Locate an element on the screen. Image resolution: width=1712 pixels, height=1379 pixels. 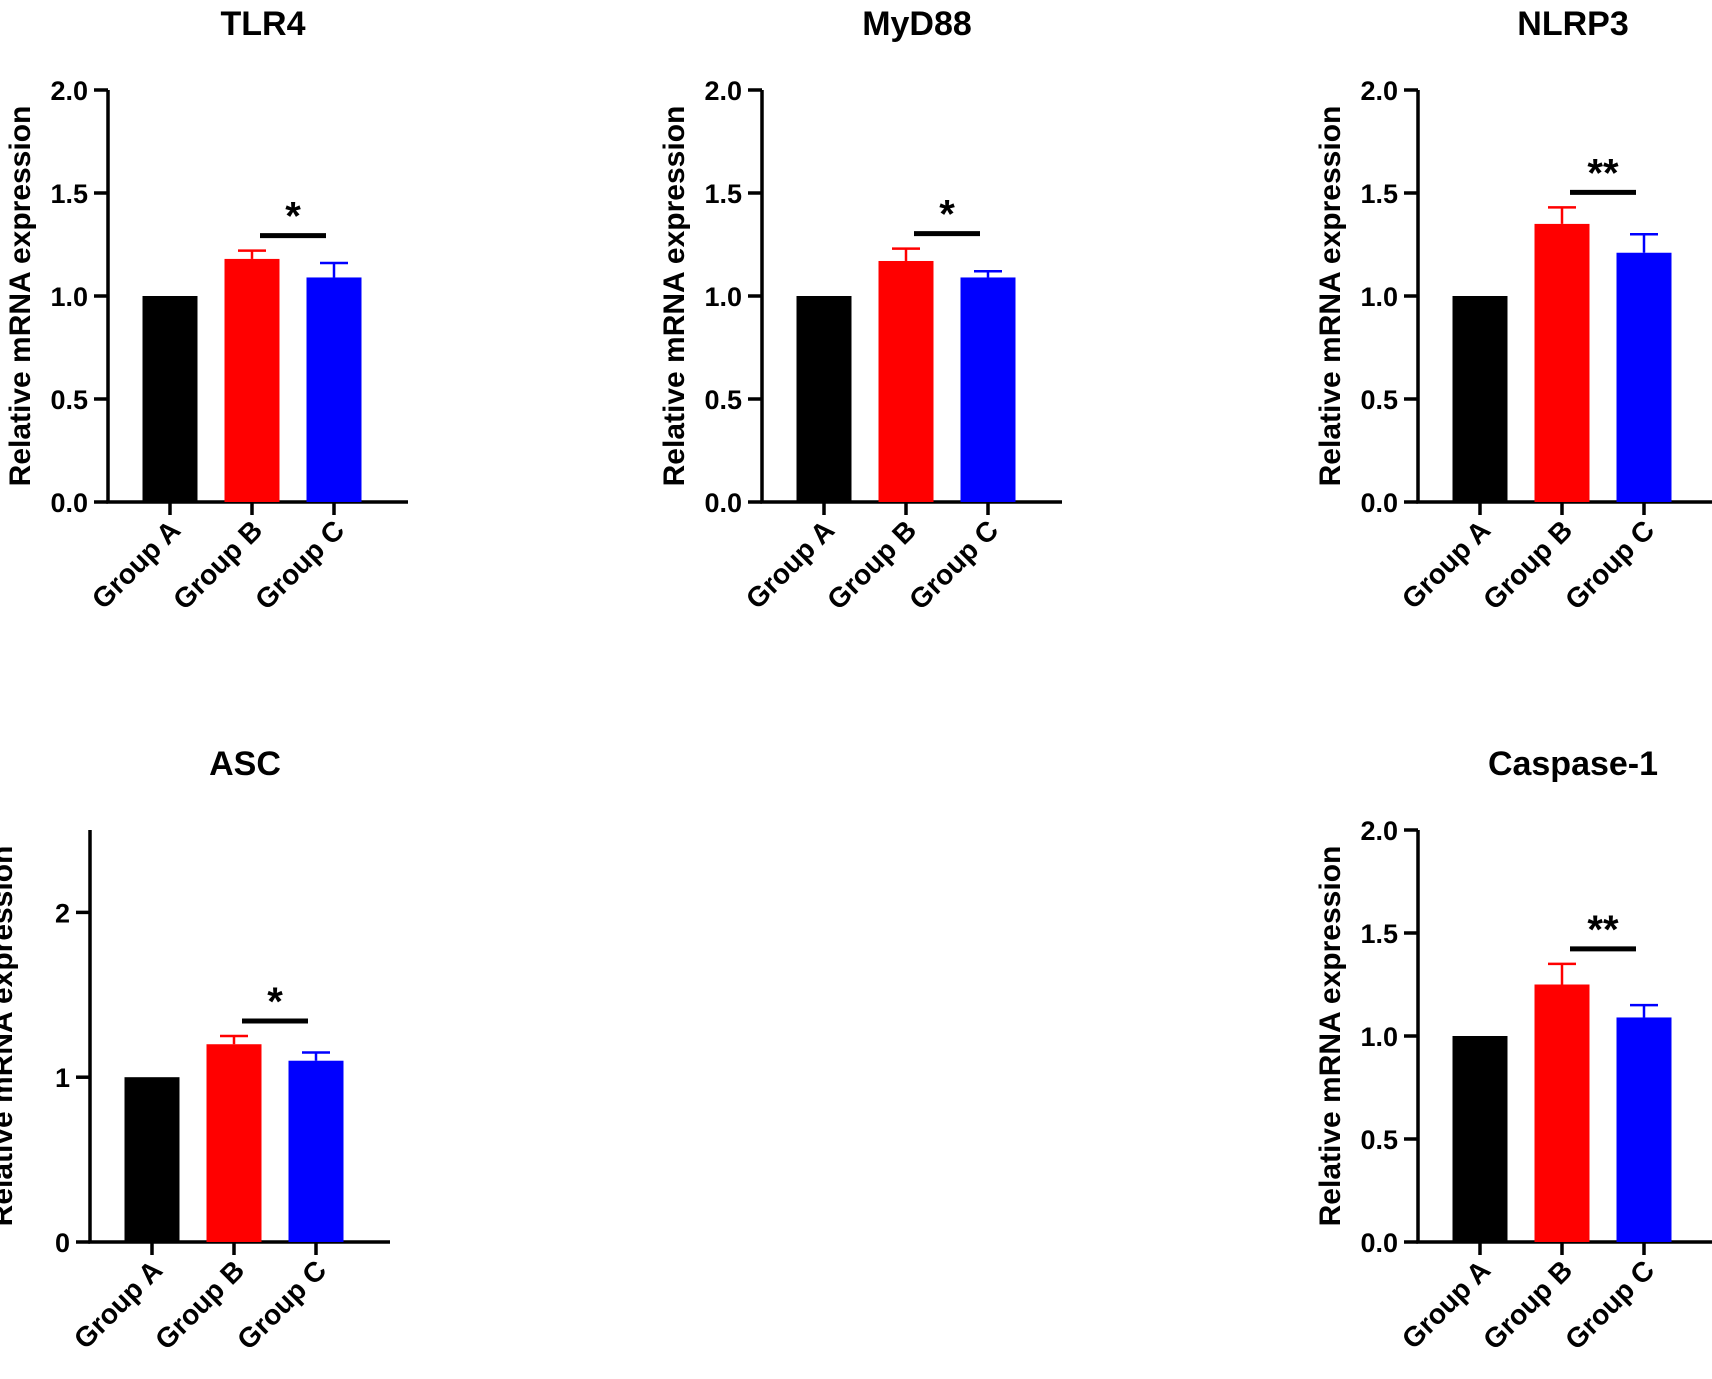
chart-title: MyD88 is located at coordinates (917, 24).